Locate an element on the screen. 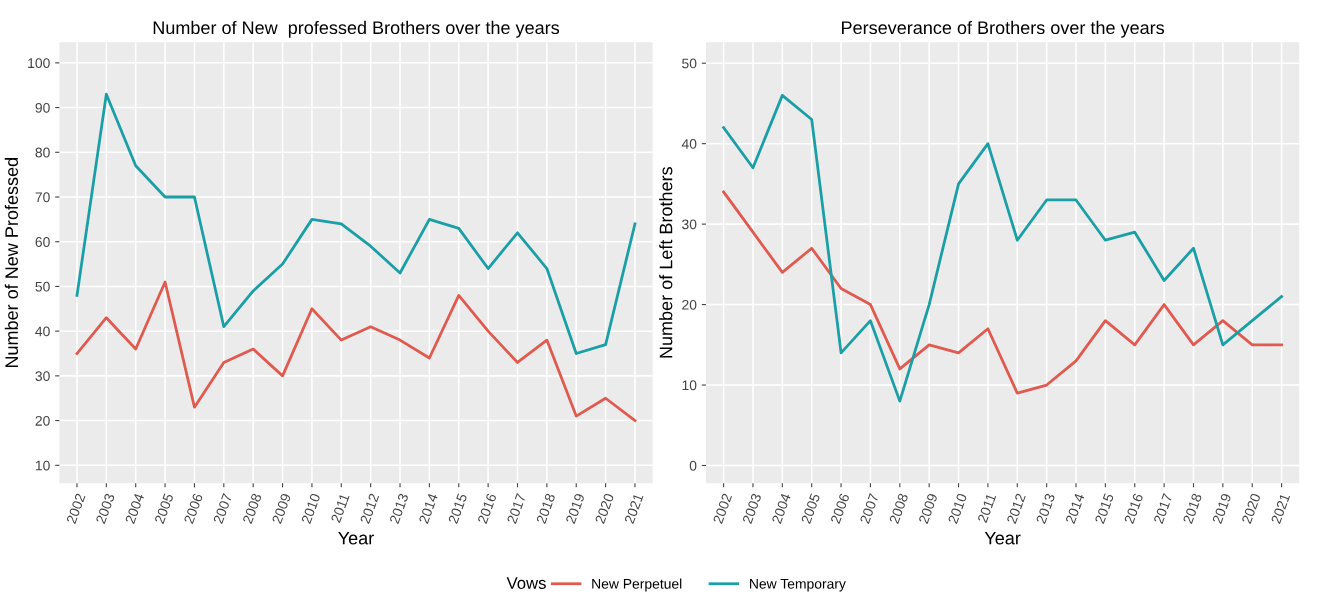 This screenshot has width=1319, height=604. legend-label: New Perpetuel is located at coordinates (637, 585).